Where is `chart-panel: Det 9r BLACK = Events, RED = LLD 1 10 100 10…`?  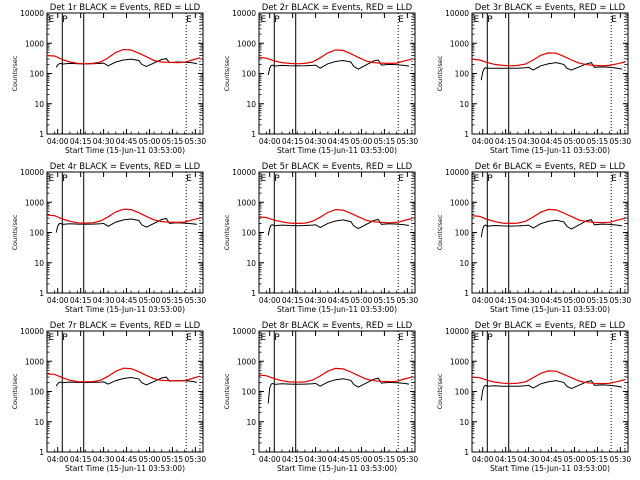 chart-panel: Det 9r BLACK = Events, RED = LLD 1 10 100 10… is located at coordinates (533, 397).